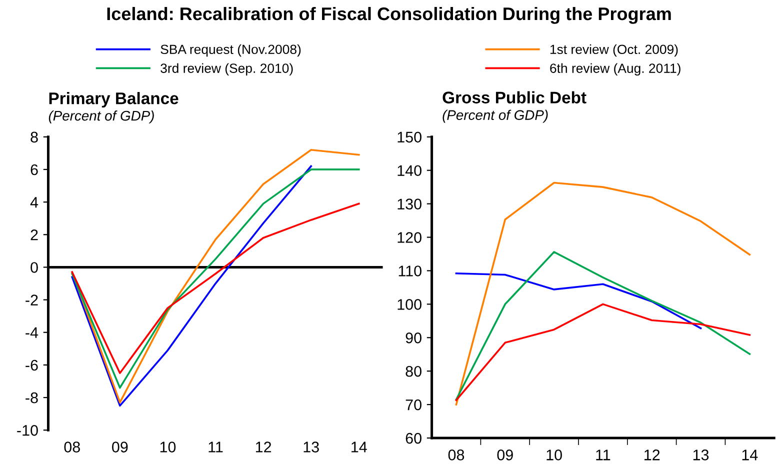 This screenshot has width=778, height=464. I want to click on y-tick-label: 6, so click(34, 170).